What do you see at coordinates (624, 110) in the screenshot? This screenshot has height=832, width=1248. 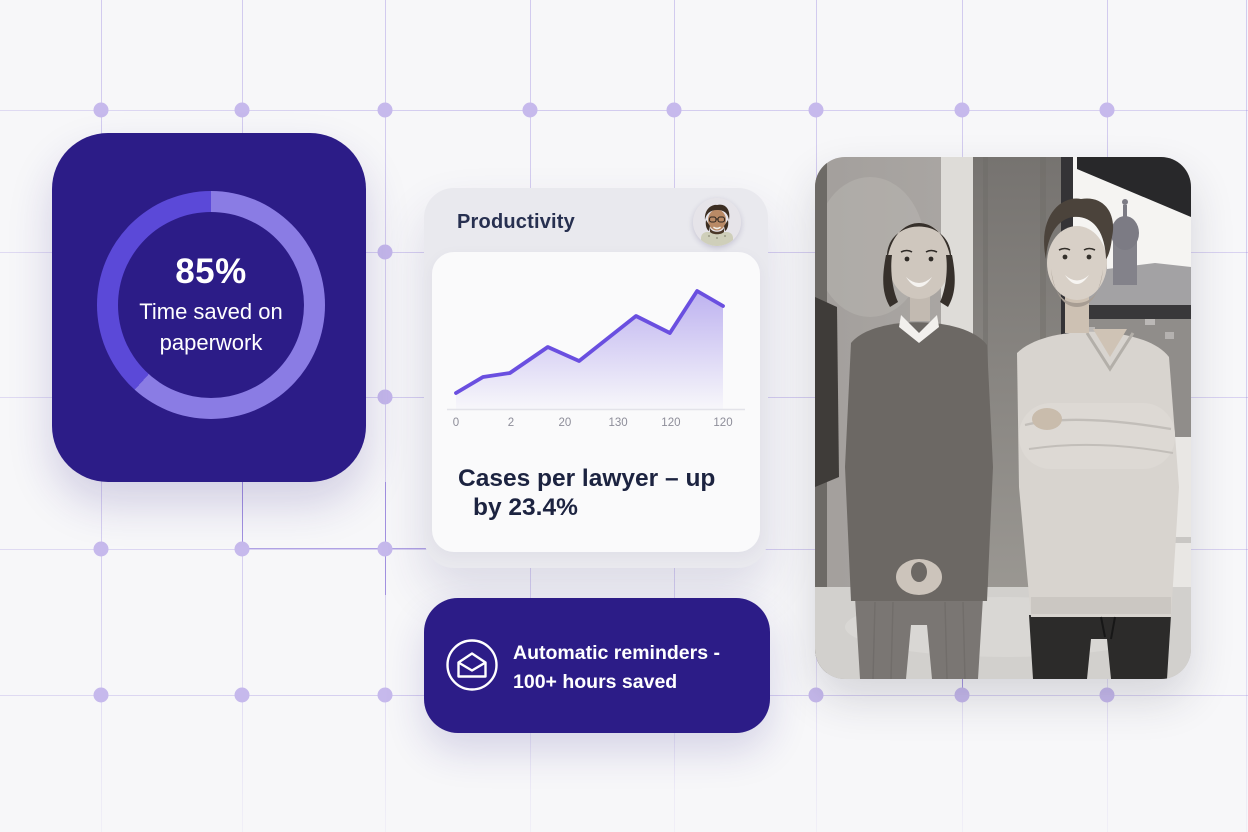 I see `grid-line-horizontal` at bounding box center [624, 110].